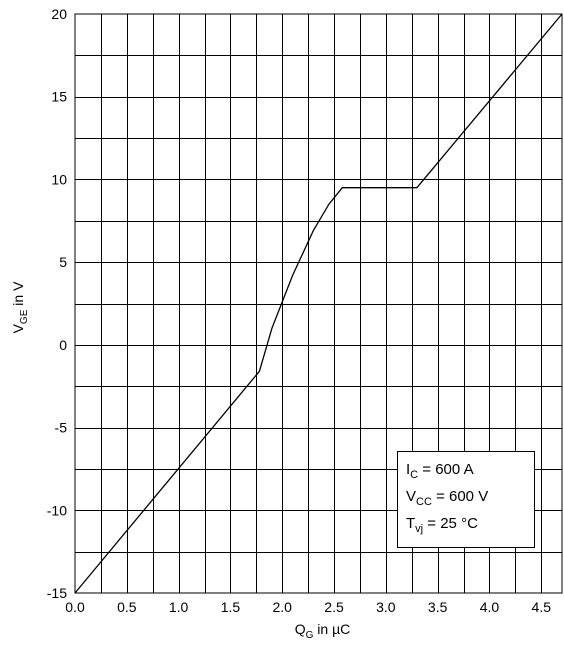 The height and width of the screenshot is (657, 564). Describe the element at coordinates (127, 607) in the screenshot. I see `x-tick-label: 0.5` at that location.